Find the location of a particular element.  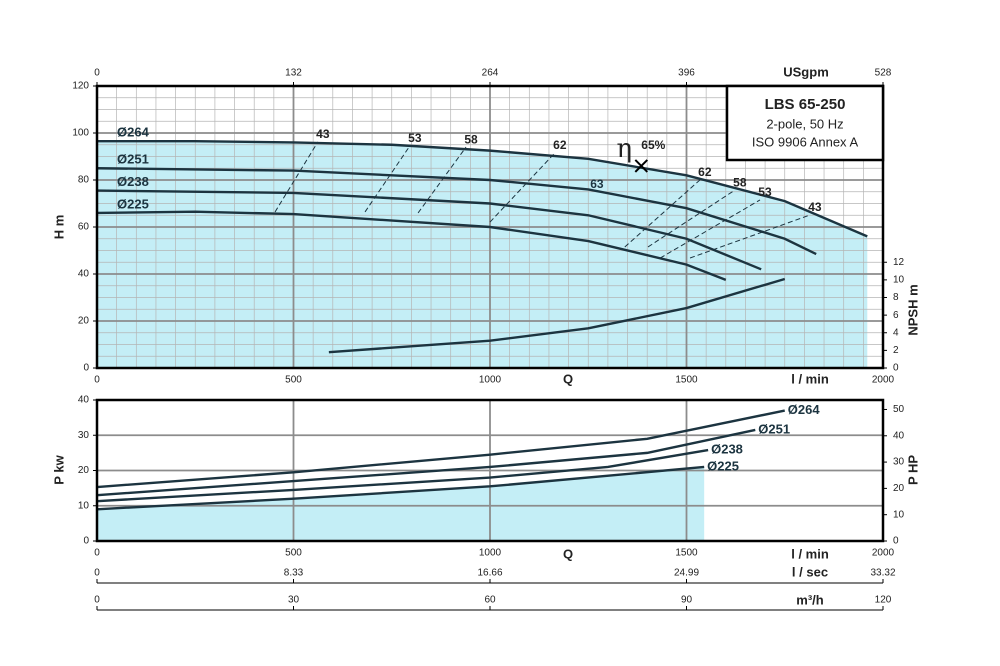

y-tick-label: 100 is located at coordinates (80, 133).